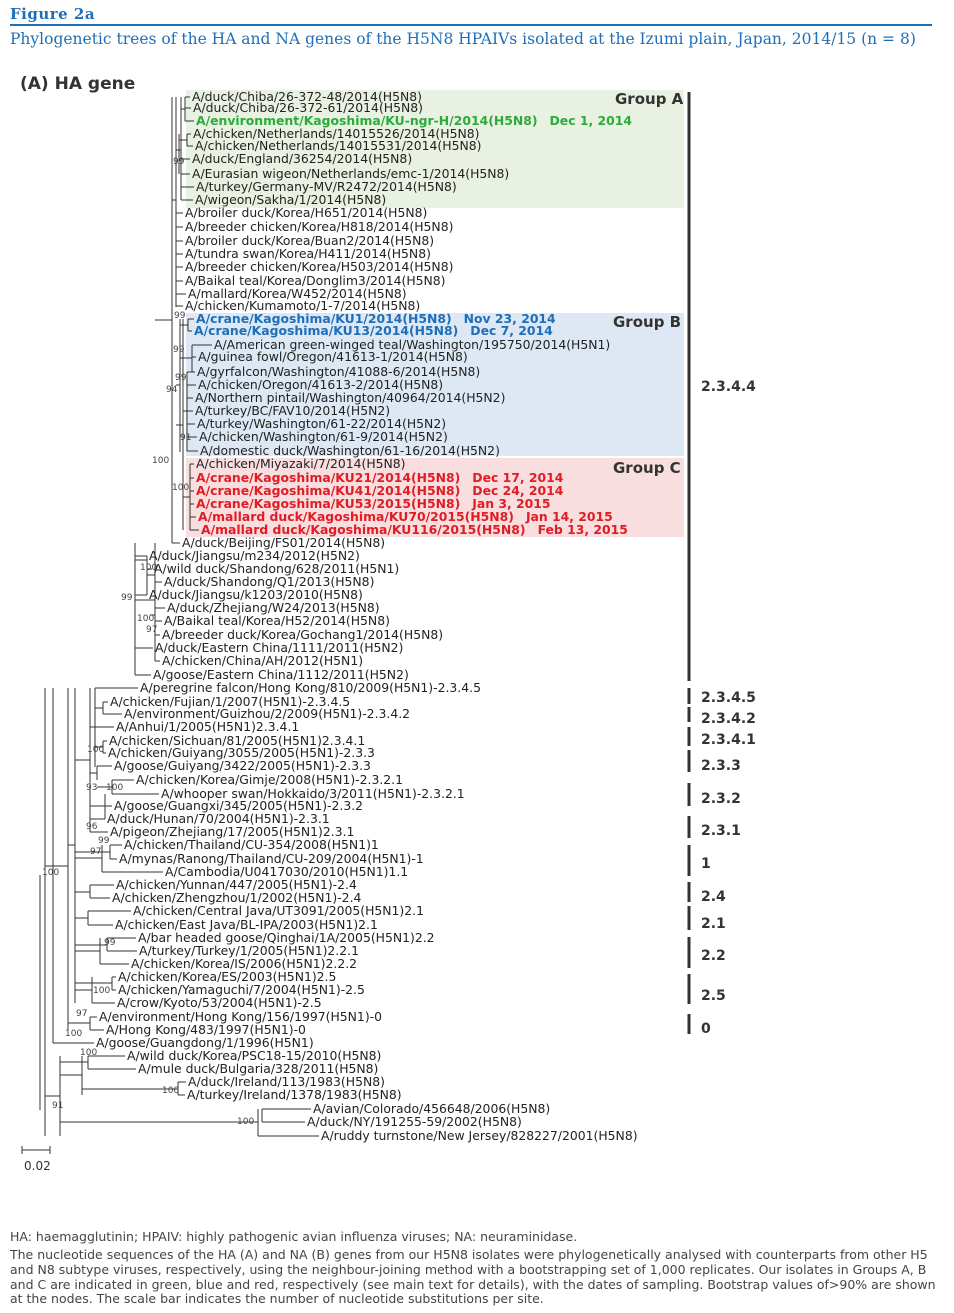  I want to click on taxon-label: A/duck/Hunan/70/2004(H5N1)-2.3.1, so click(218, 818).